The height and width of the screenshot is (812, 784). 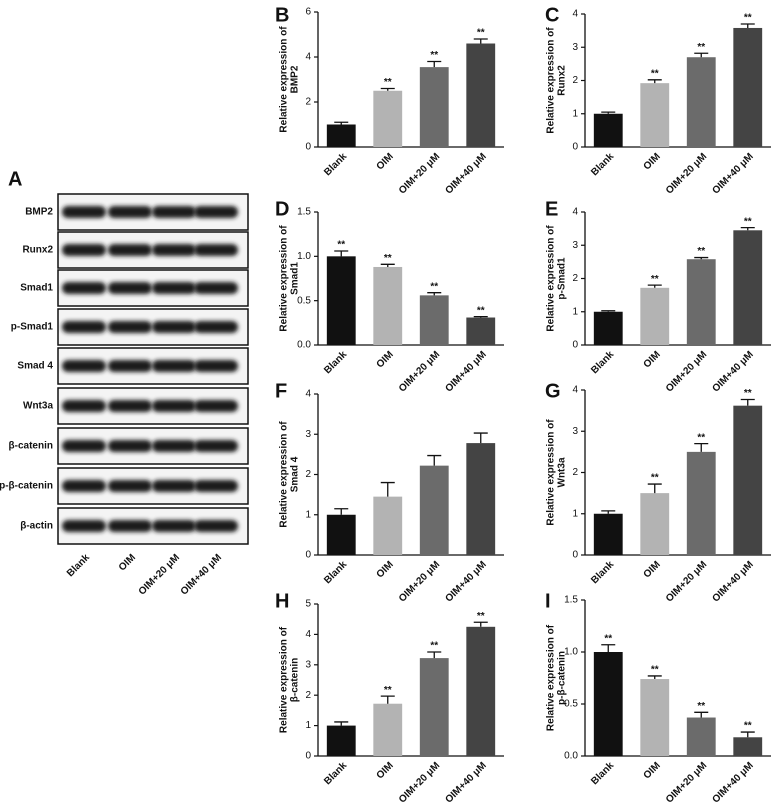 What do you see at coordinates (26, 486) in the screenshot?
I see `blot-row-label: p-β-catenin` at bounding box center [26, 486].